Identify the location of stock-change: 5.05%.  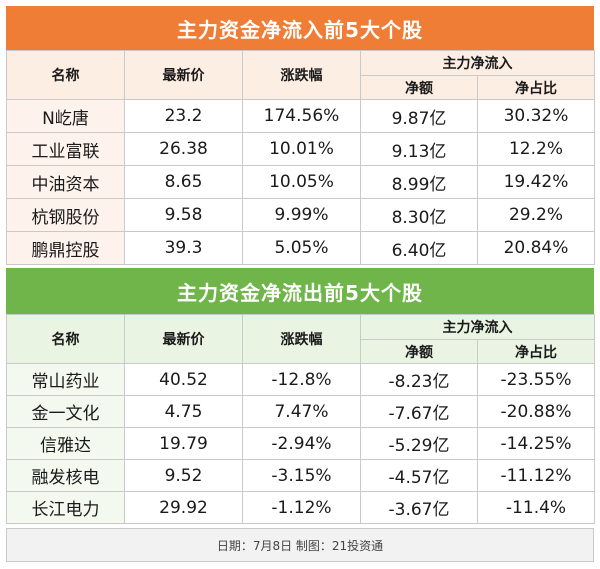
(301, 248).